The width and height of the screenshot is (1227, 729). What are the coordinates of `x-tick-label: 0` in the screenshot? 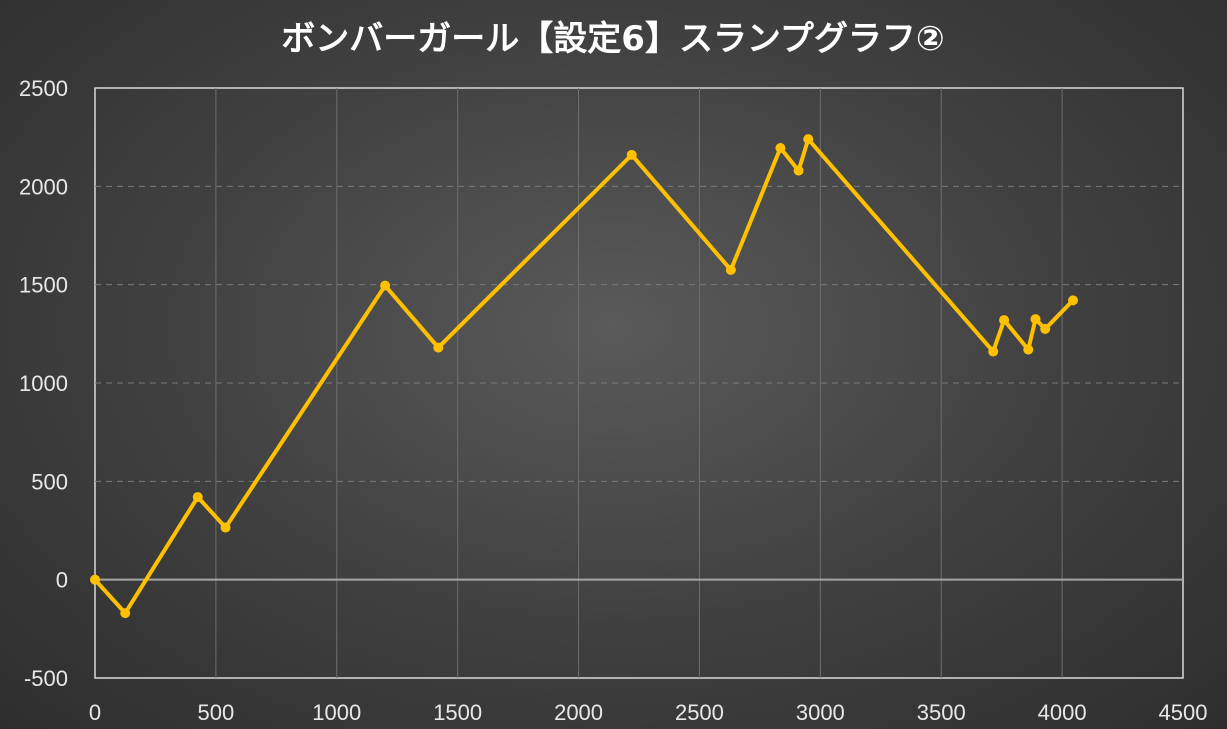 It's located at (95, 712).